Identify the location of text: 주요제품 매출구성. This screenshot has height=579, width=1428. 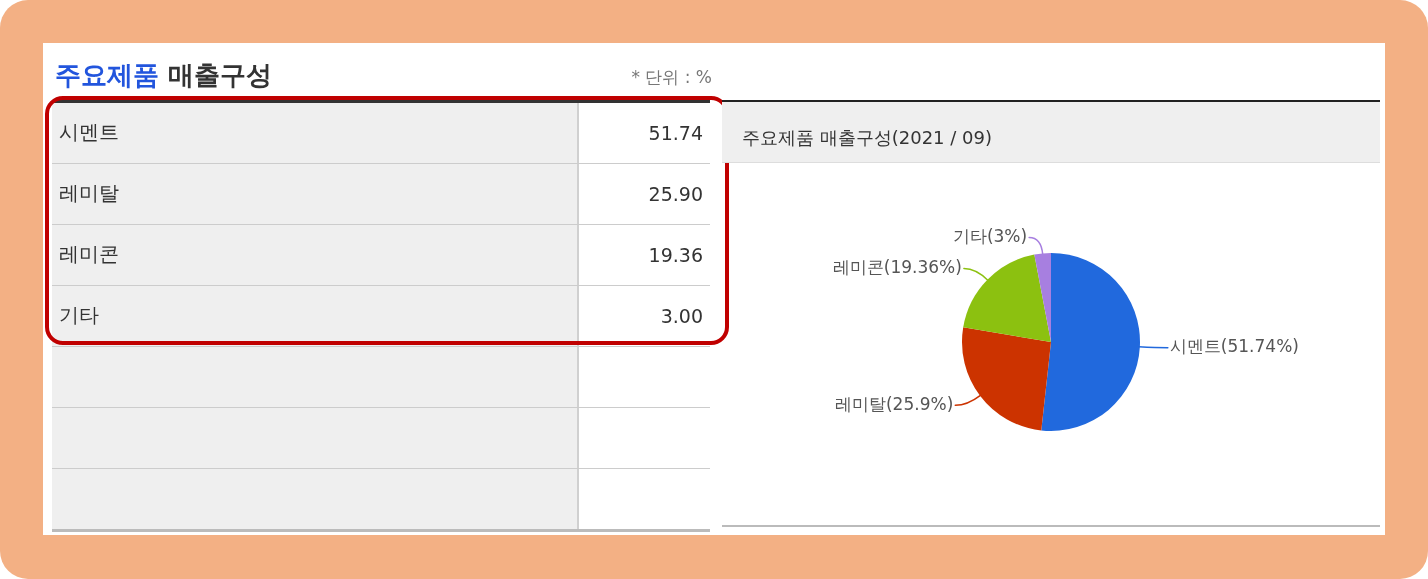
(164, 75).